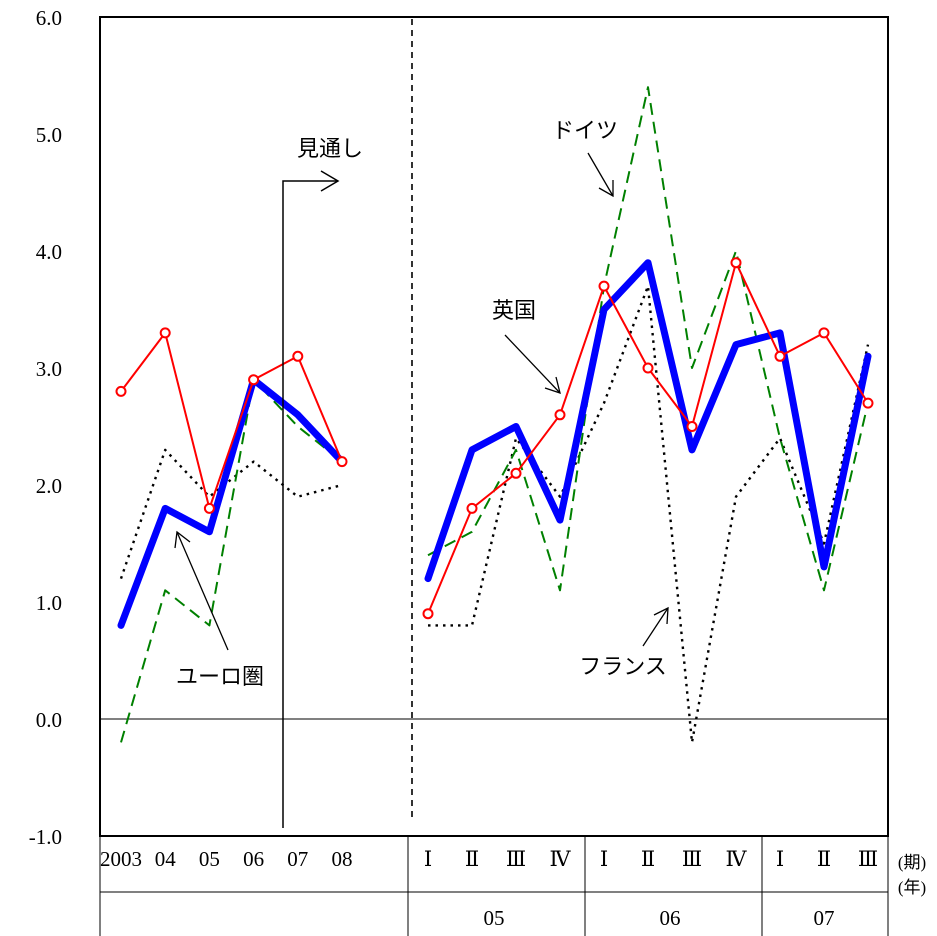 Image resolution: width=937 pixels, height=936 pixels. What do you see at coordinates (209, 859) in the screenshot?
I see `x-tick-label-annual: 05` at bounding box center [209, 859].